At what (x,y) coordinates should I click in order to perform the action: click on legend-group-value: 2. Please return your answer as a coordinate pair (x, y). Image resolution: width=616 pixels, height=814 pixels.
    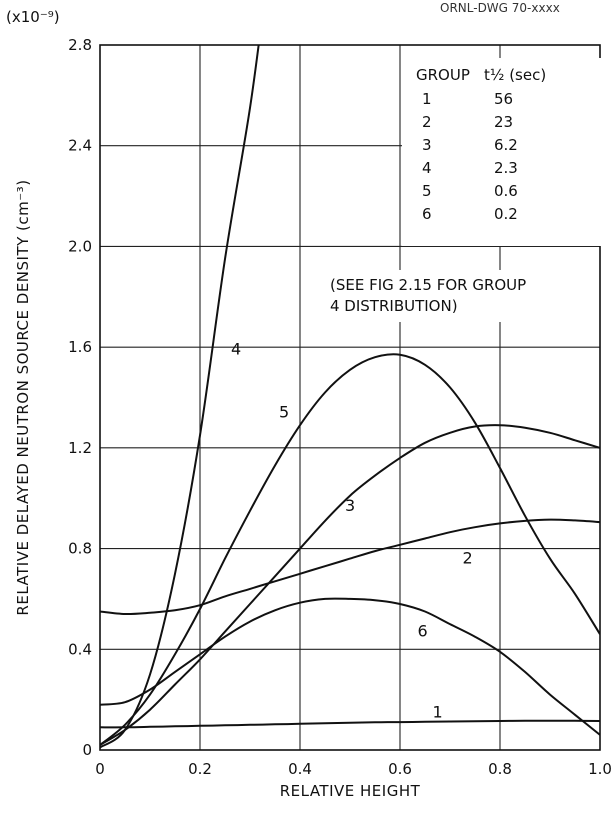
    Looking at the image, I should click on (427, 122).